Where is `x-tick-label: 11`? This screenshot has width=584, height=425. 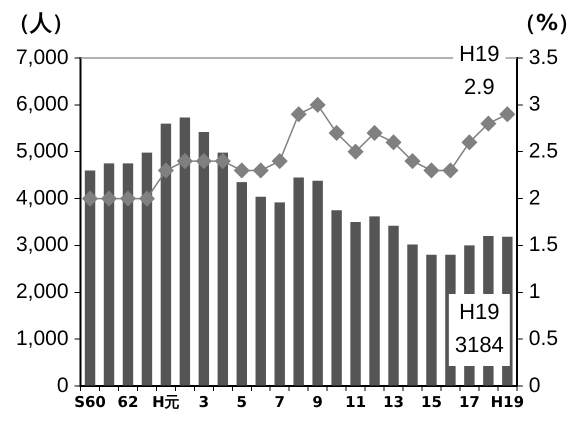
x-tick-label: 11 is located at coordinates (355, 401).